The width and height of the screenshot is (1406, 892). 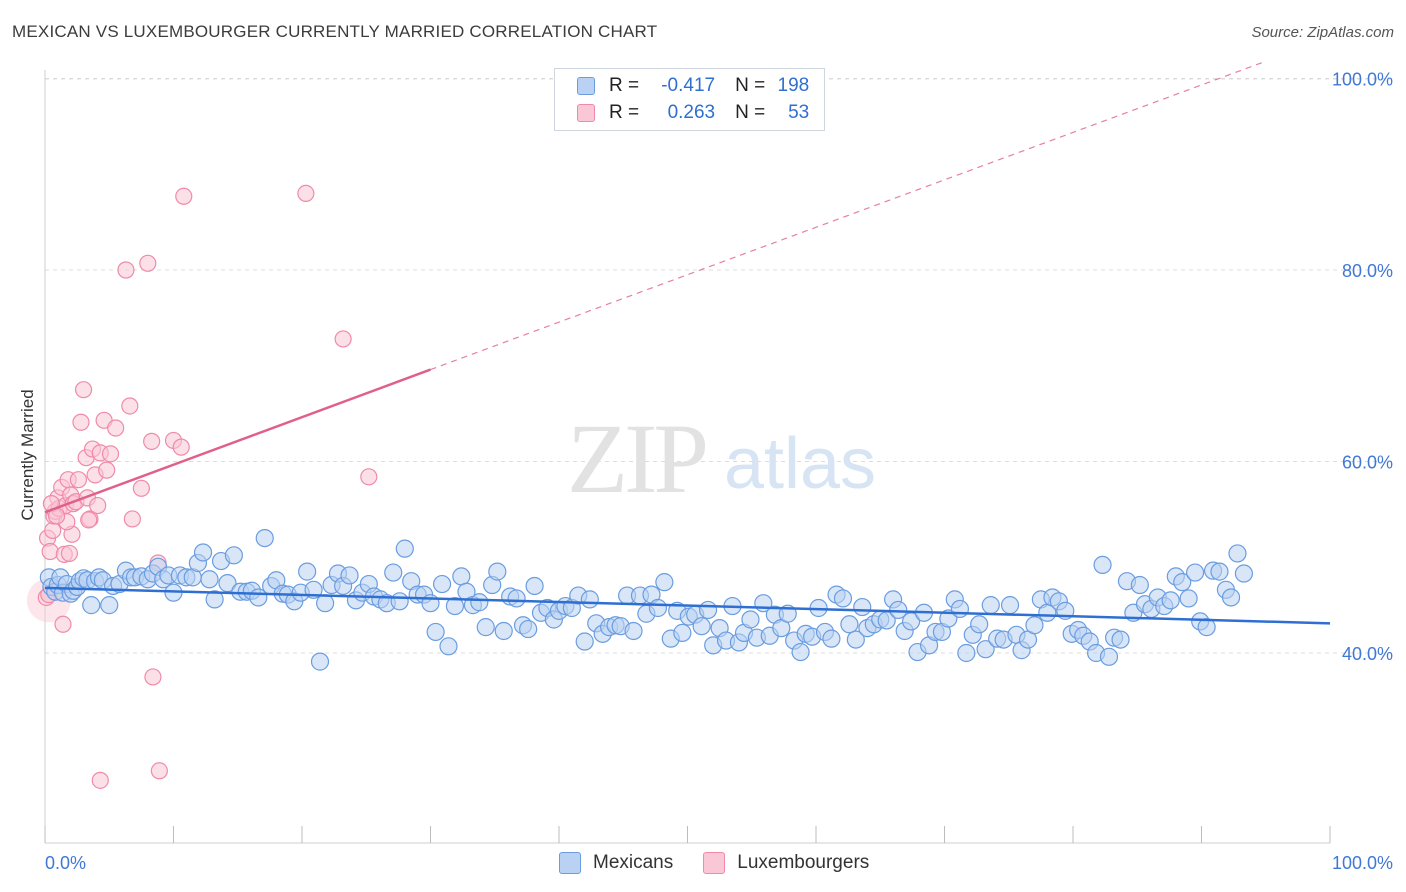 I want to click on legend-r-value: -0.417, so click(x=688, y=85).